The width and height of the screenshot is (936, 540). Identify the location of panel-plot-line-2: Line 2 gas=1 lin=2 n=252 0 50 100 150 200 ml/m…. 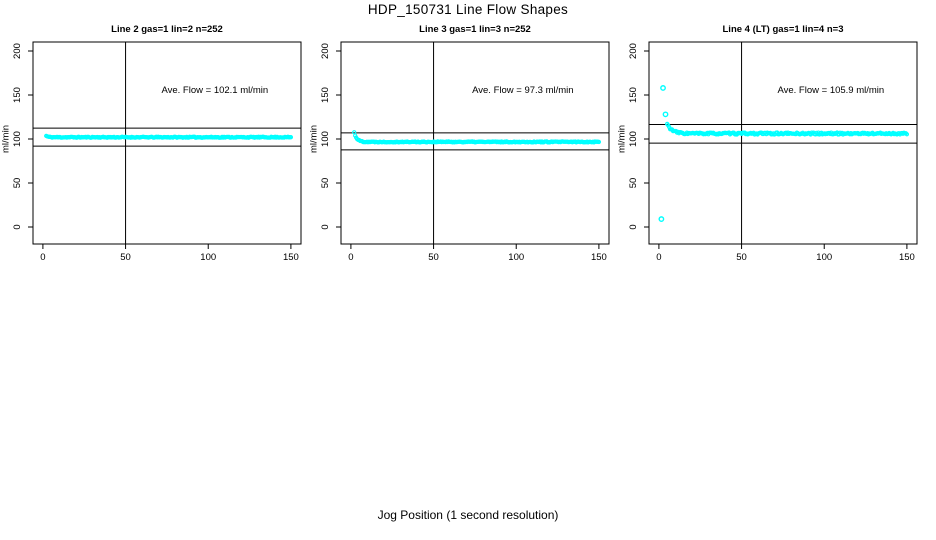
(151, 143).